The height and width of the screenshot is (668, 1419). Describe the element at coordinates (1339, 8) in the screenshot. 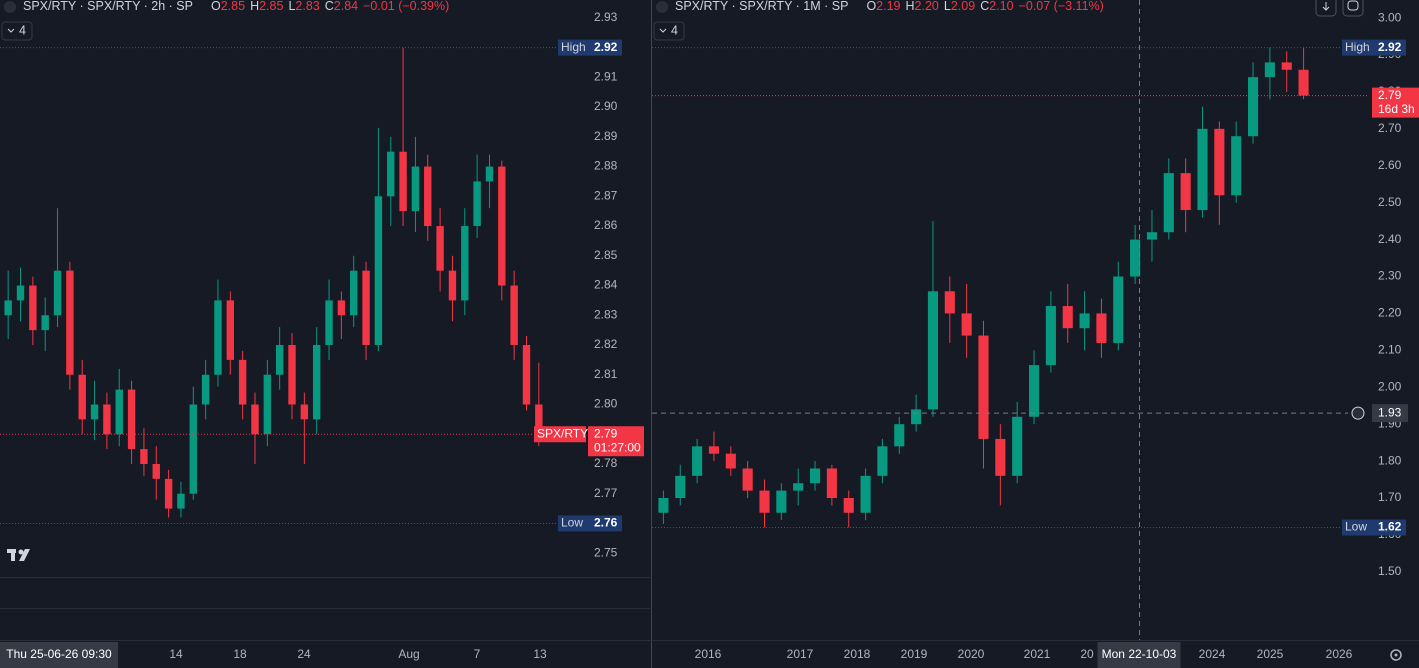

I see `toolbar-icons` at that location.